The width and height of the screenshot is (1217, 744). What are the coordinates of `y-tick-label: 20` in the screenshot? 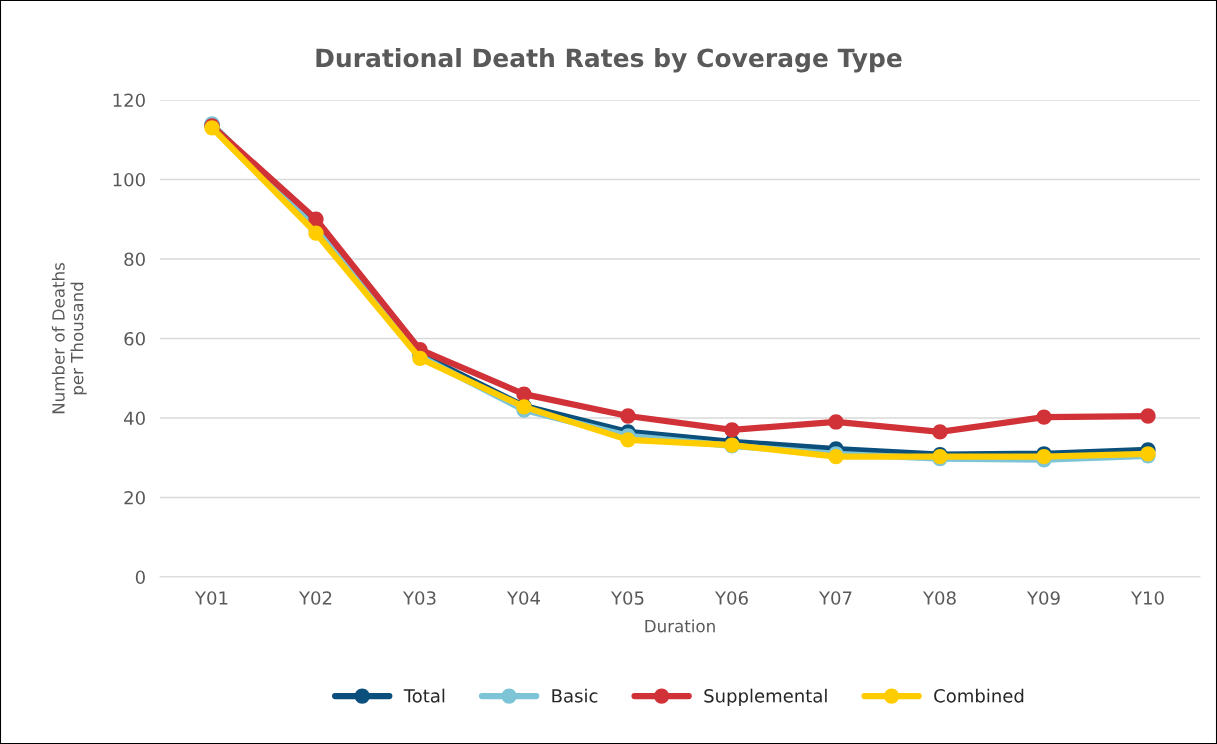 It's located at (134, 497).